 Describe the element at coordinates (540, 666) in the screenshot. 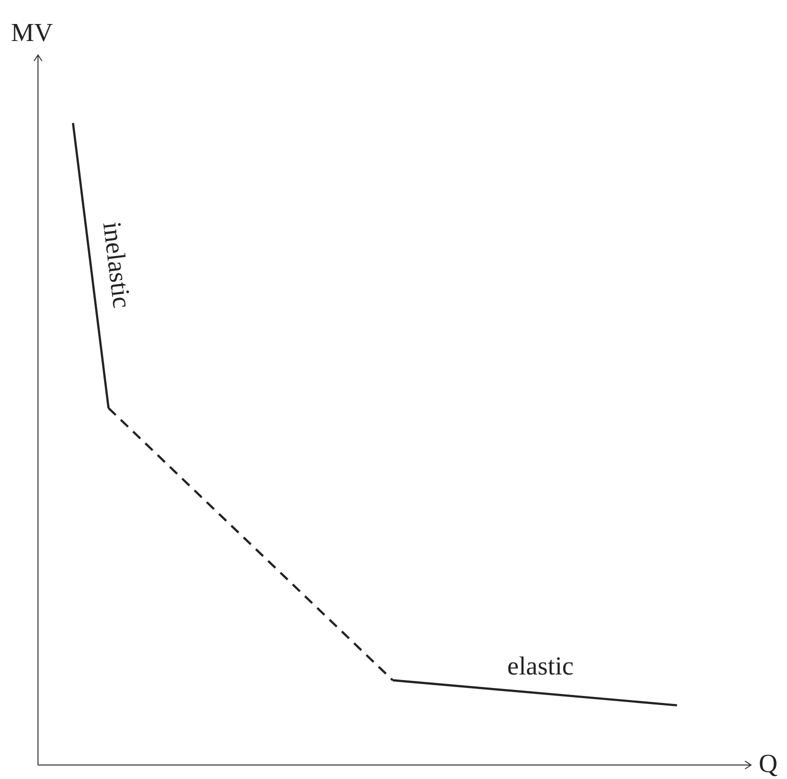

I see `annotation: elastic` at that location.